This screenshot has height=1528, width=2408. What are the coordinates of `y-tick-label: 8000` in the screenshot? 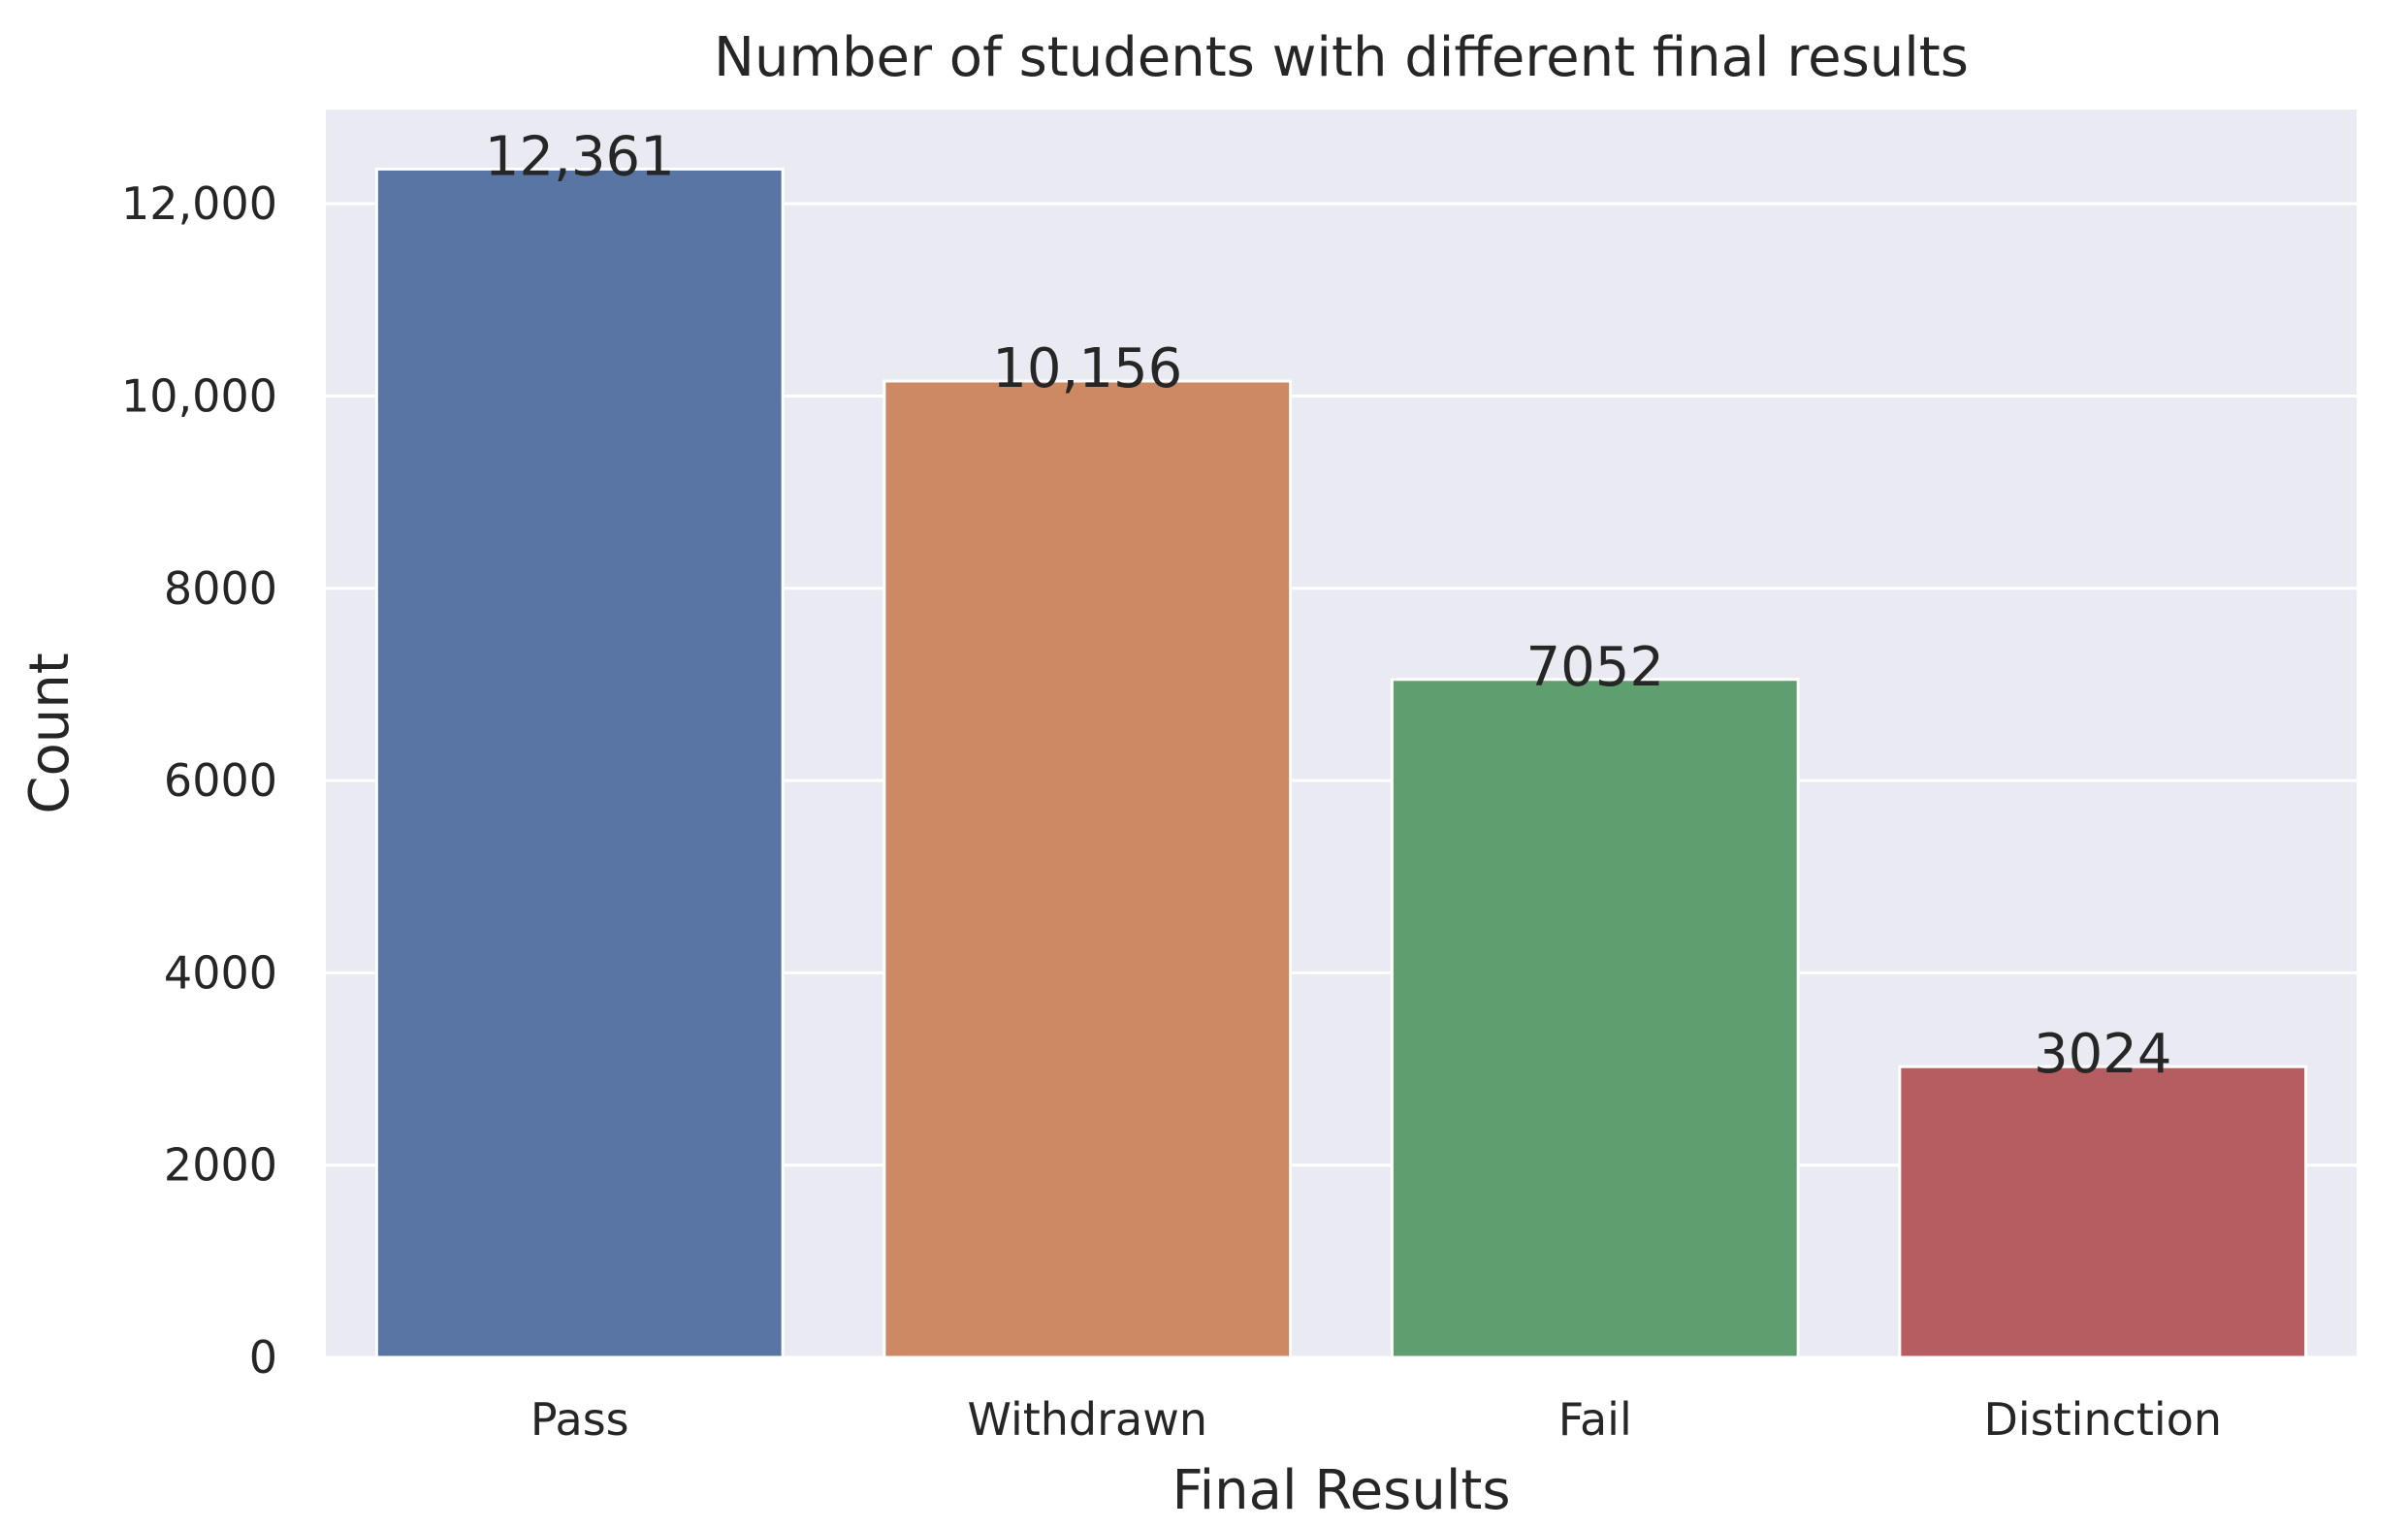 It's located at (221, 588).